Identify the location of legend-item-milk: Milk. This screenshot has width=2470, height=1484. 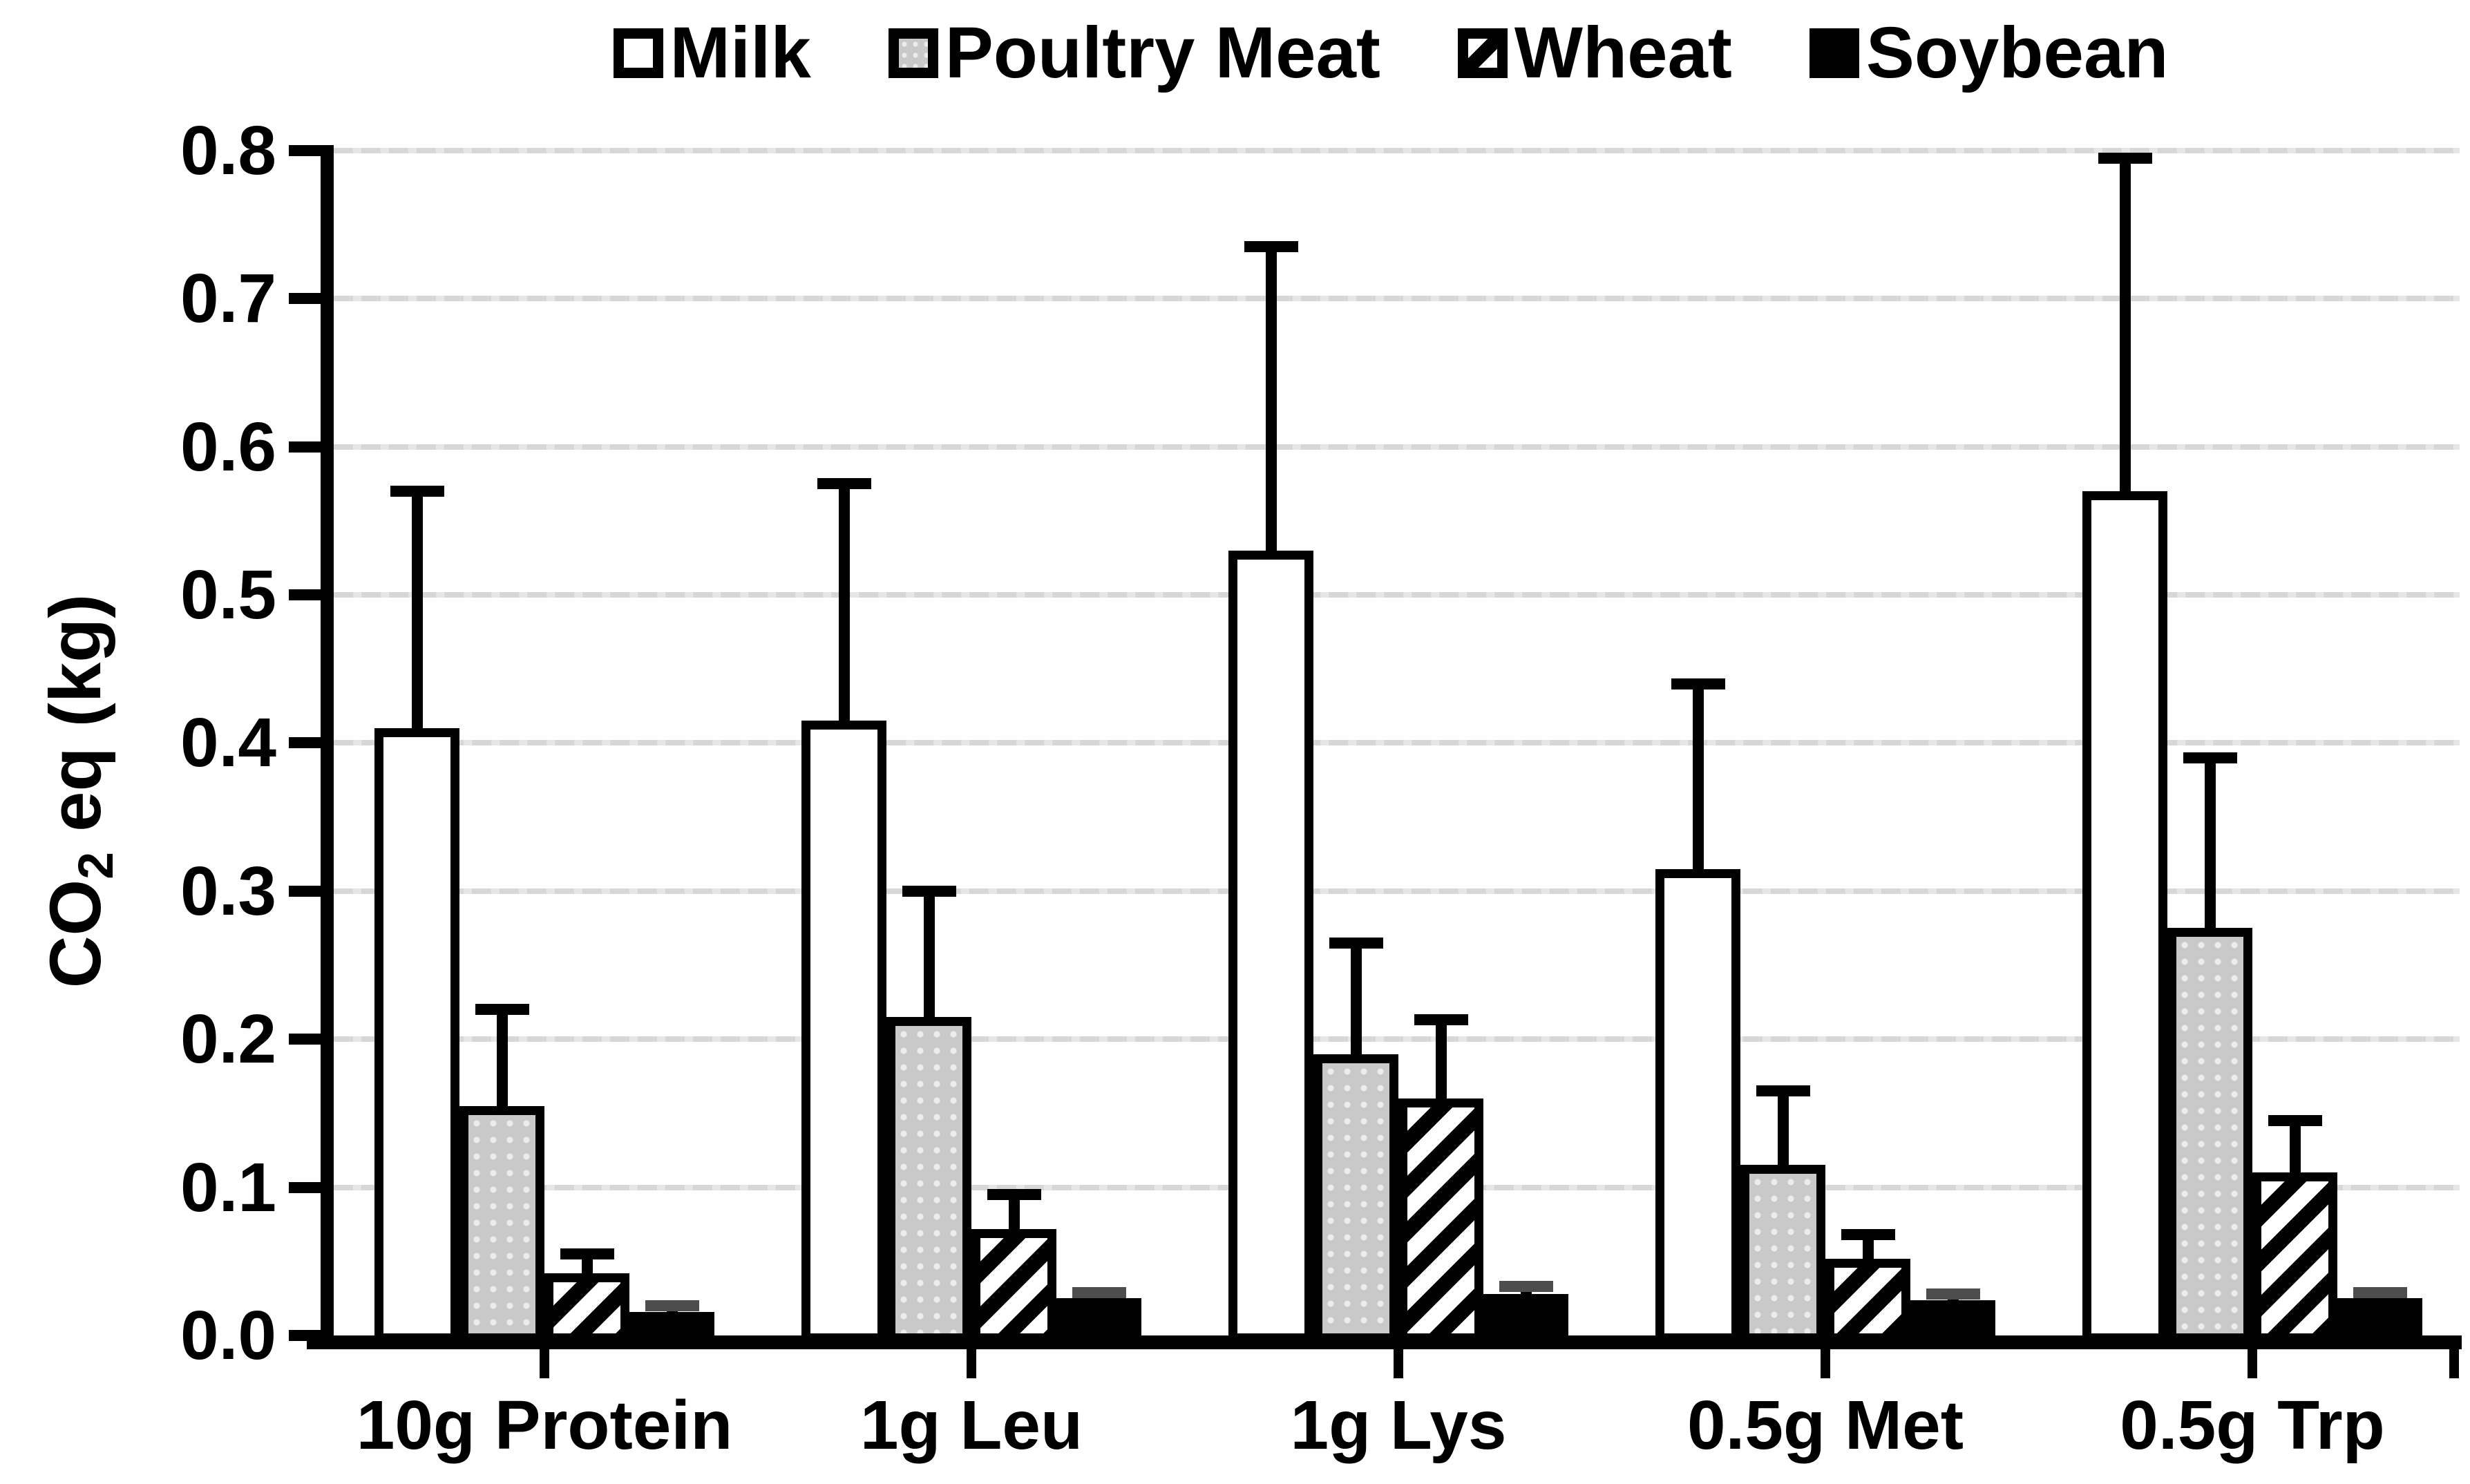
(712, 52).